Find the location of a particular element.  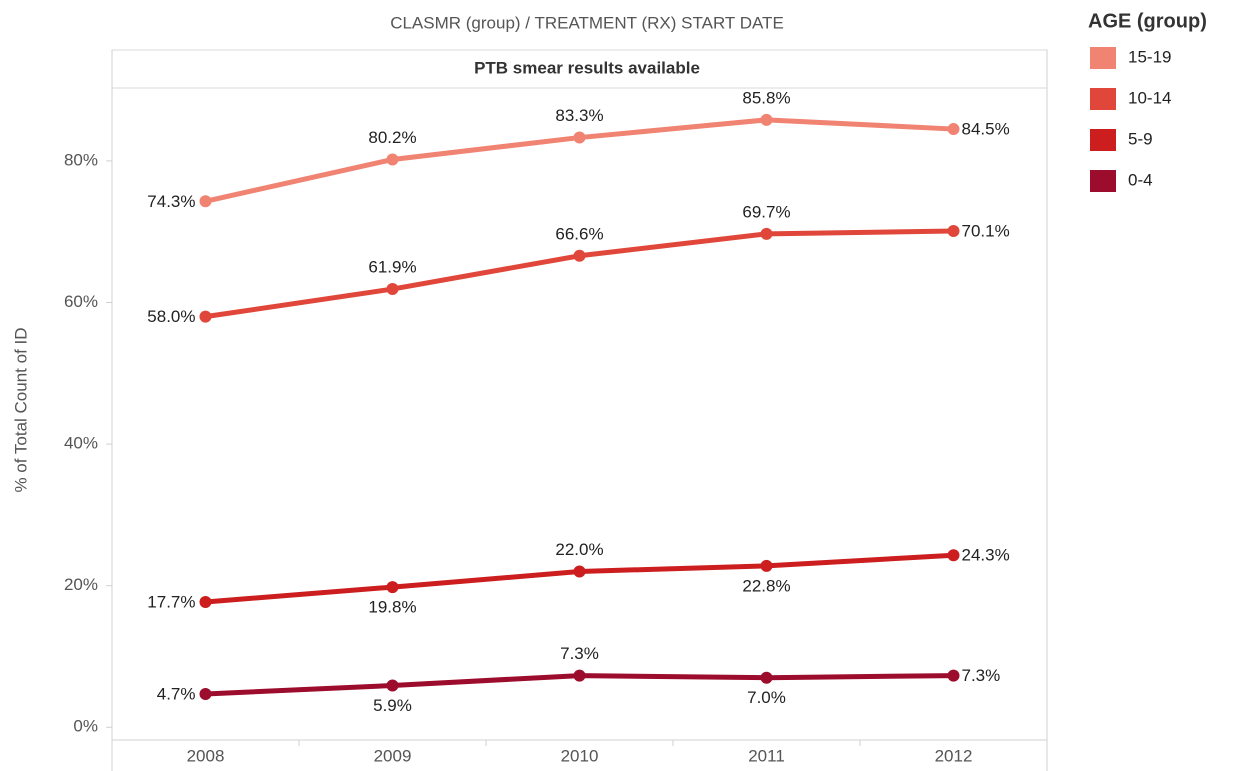

y-tick-label: 0% is located at coordinates (85, 726).